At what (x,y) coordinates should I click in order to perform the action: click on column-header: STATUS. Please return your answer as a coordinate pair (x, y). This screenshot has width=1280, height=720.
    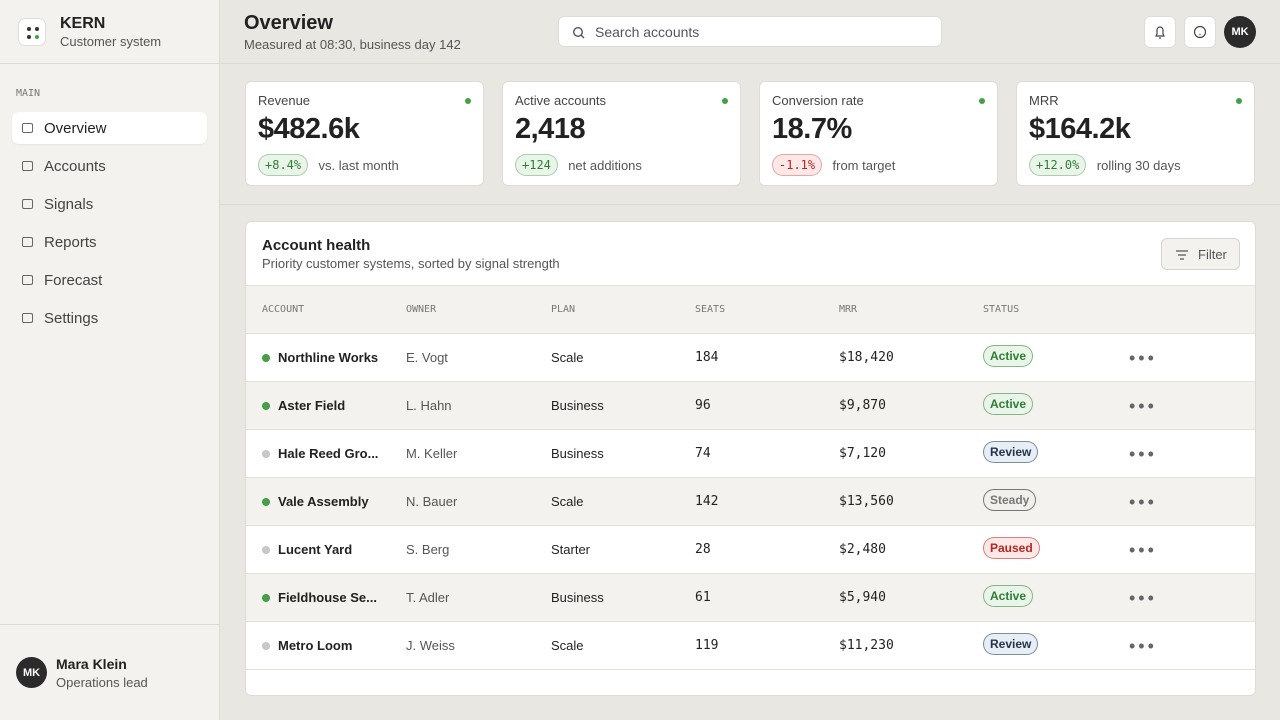
    Looking at the image, I should click on (1001, 309).